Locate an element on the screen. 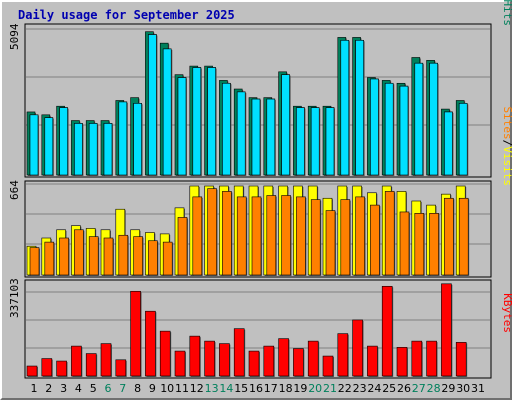 The width and height of the screenshot is (512, 400). chart-title: Daily usage for September 2025 is located at coordinates (126, 15).